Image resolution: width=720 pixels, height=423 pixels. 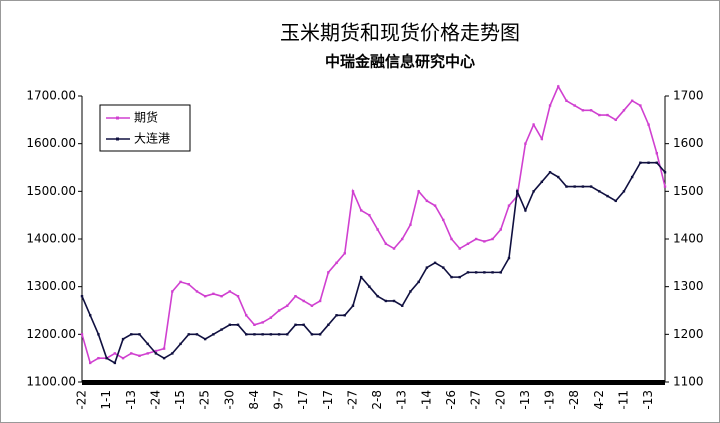 What do you see at coordinates (623, 400) in the screenshot?
I see `x-tick-label: -11` at bounding box center [623, 400].